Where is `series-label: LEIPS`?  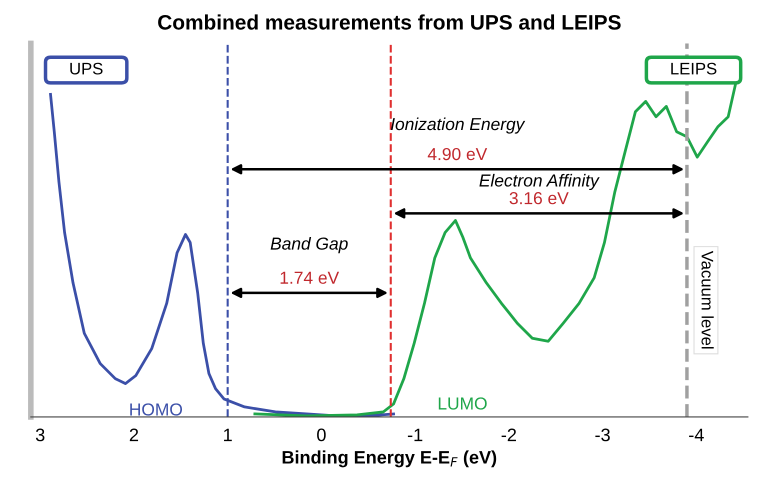 series-label: LEIPS is located at coordinates (693, 68).